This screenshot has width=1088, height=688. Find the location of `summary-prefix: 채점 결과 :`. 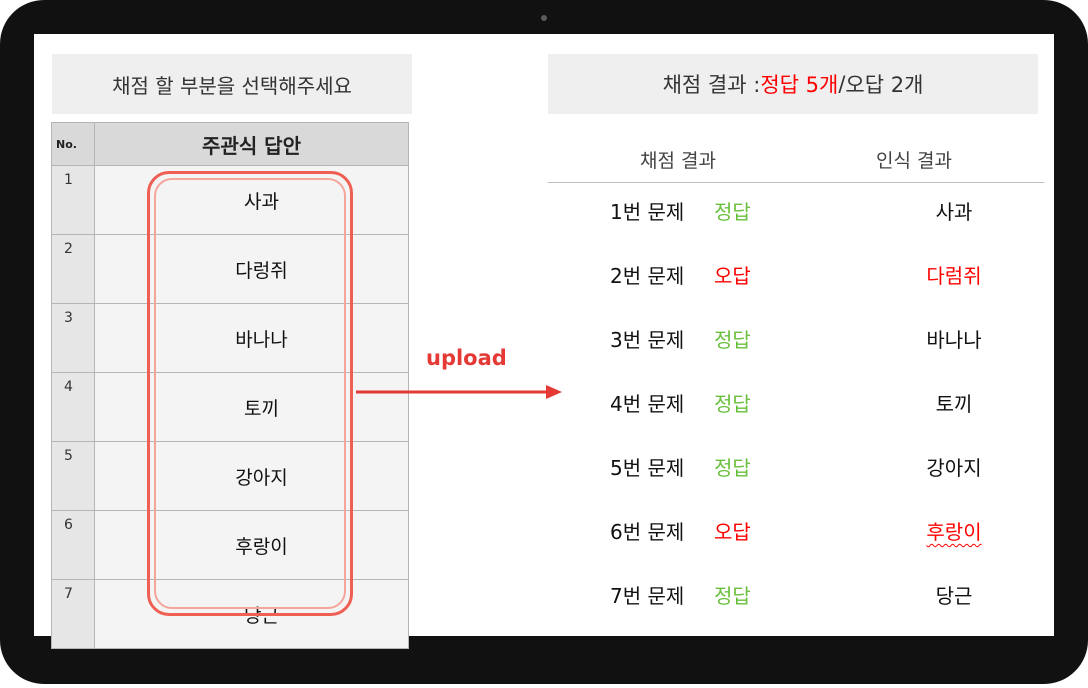

summary-prefix: 채점 결과 : is located at coordinates (711, 85).